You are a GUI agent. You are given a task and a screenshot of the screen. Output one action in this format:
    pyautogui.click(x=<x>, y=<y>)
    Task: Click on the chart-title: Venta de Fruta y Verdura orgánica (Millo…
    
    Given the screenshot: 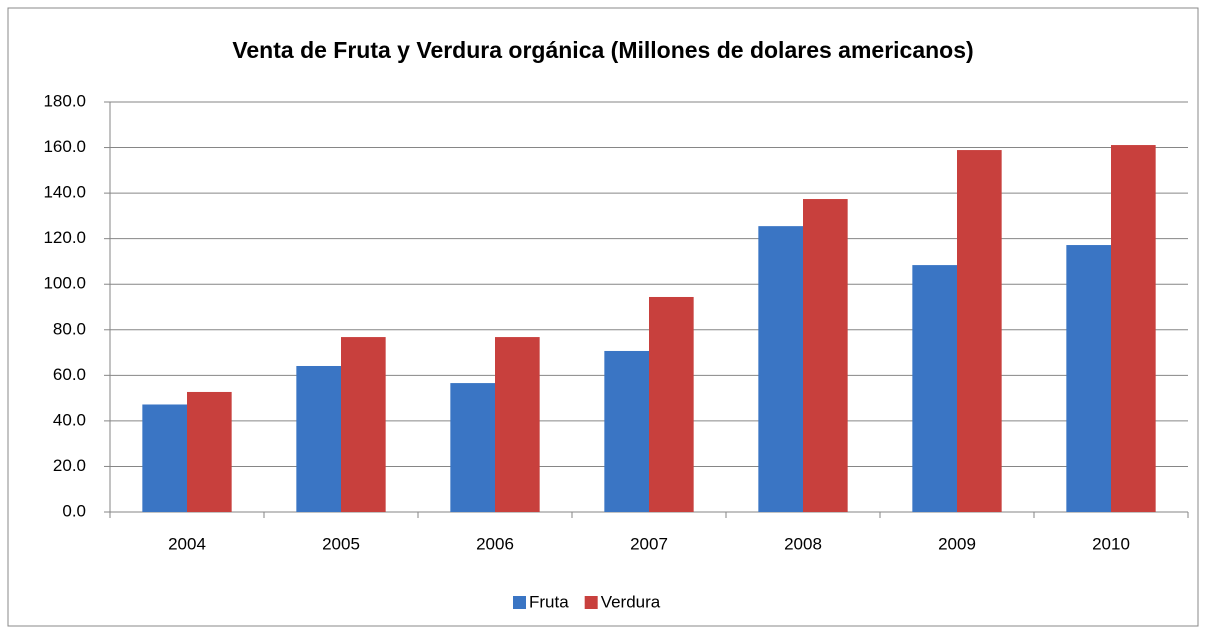 What is the action you would take?
    pyautogui.click(x=602, y=50)
    